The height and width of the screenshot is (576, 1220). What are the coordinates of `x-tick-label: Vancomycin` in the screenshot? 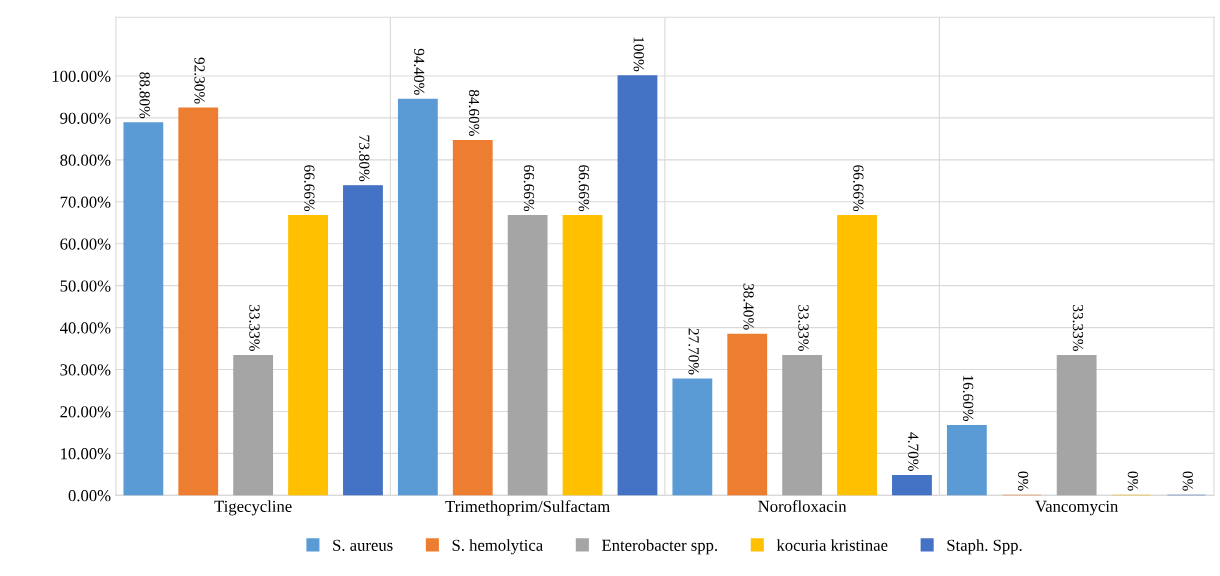 It's located at (1077, 508).